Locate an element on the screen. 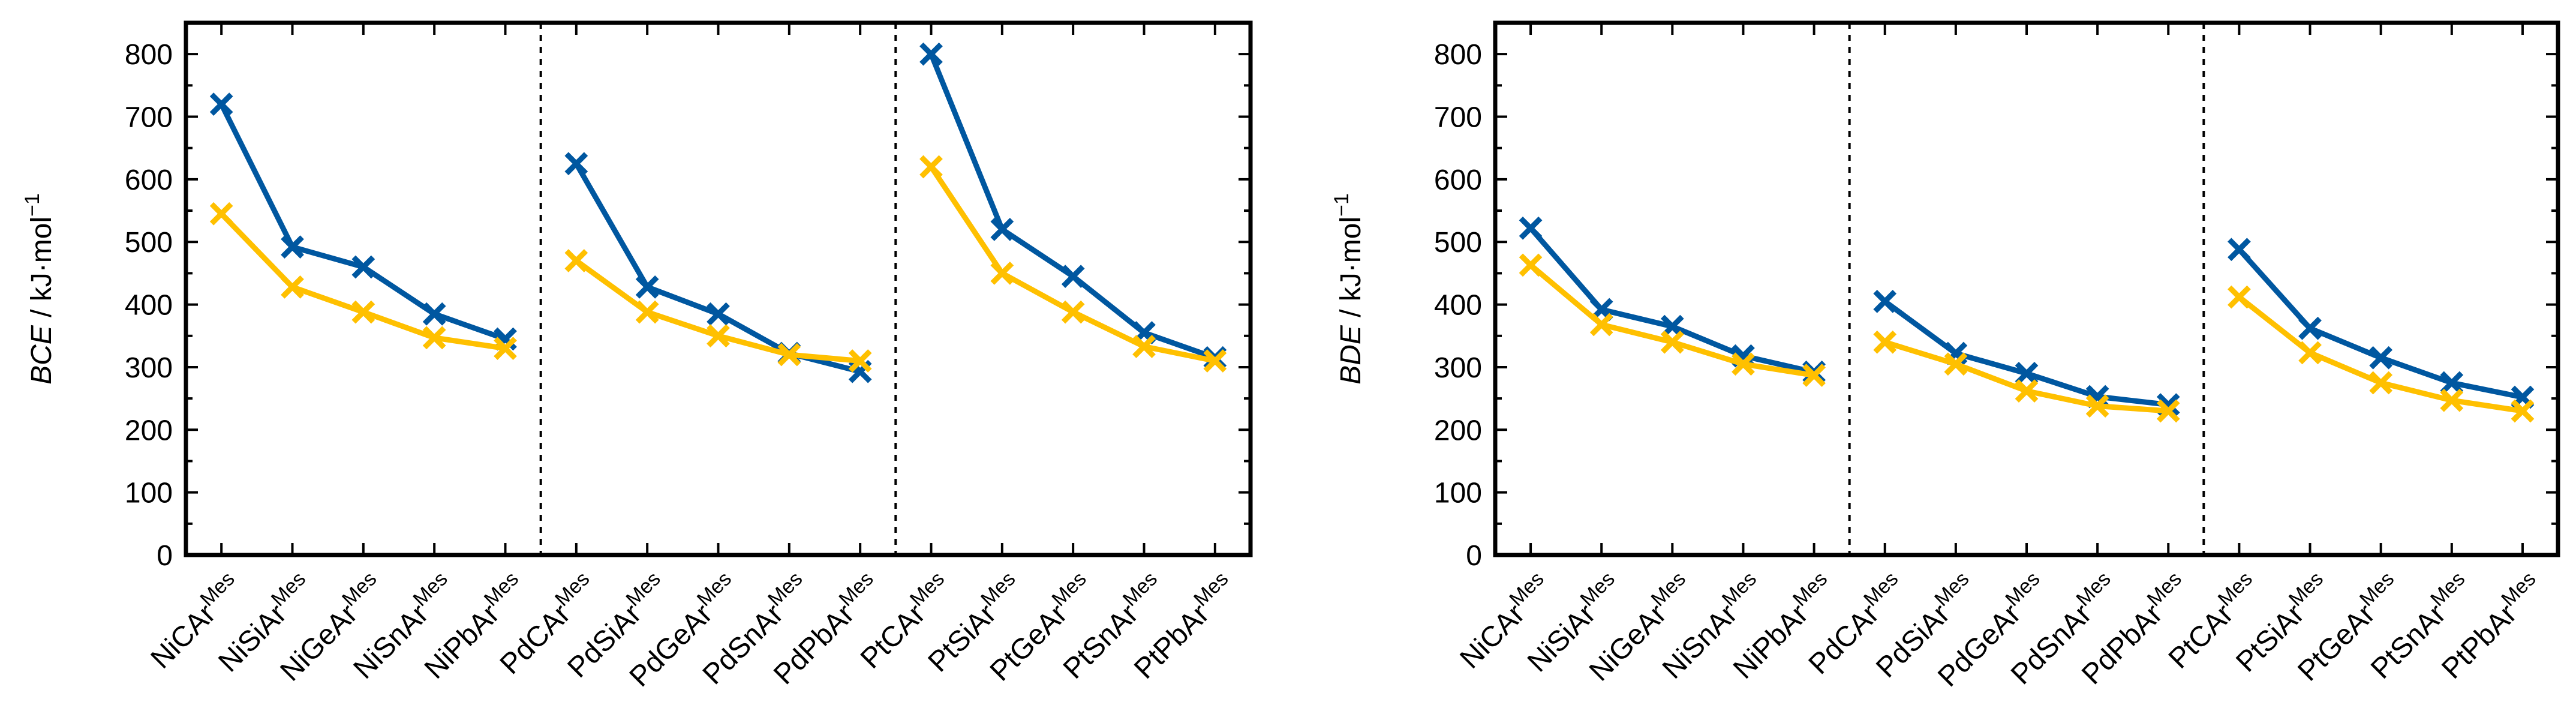  y-axis-title: BCE / kJ·mol−1 is located at coordinates (39, 289).